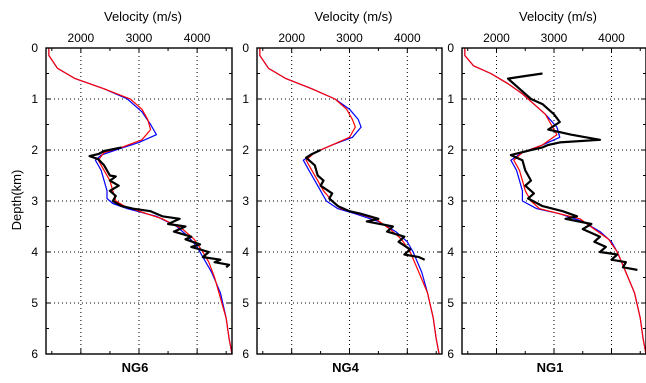  I want to click on panel-label: NG4, so click(346, 367).